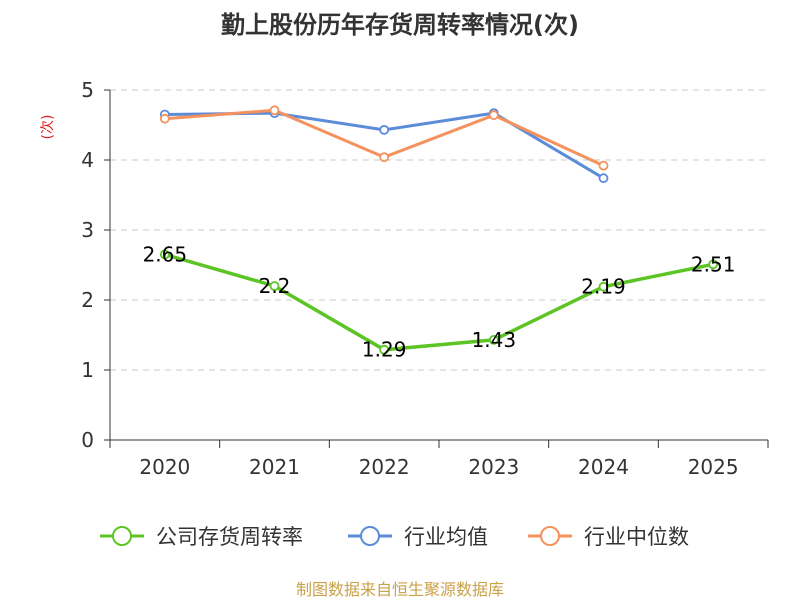 The image size is (800, 600). What do you see at coordinates (713, 467) in the screenshot?
I see `x-tick-label: 2025` at bounding box center [713, 467].